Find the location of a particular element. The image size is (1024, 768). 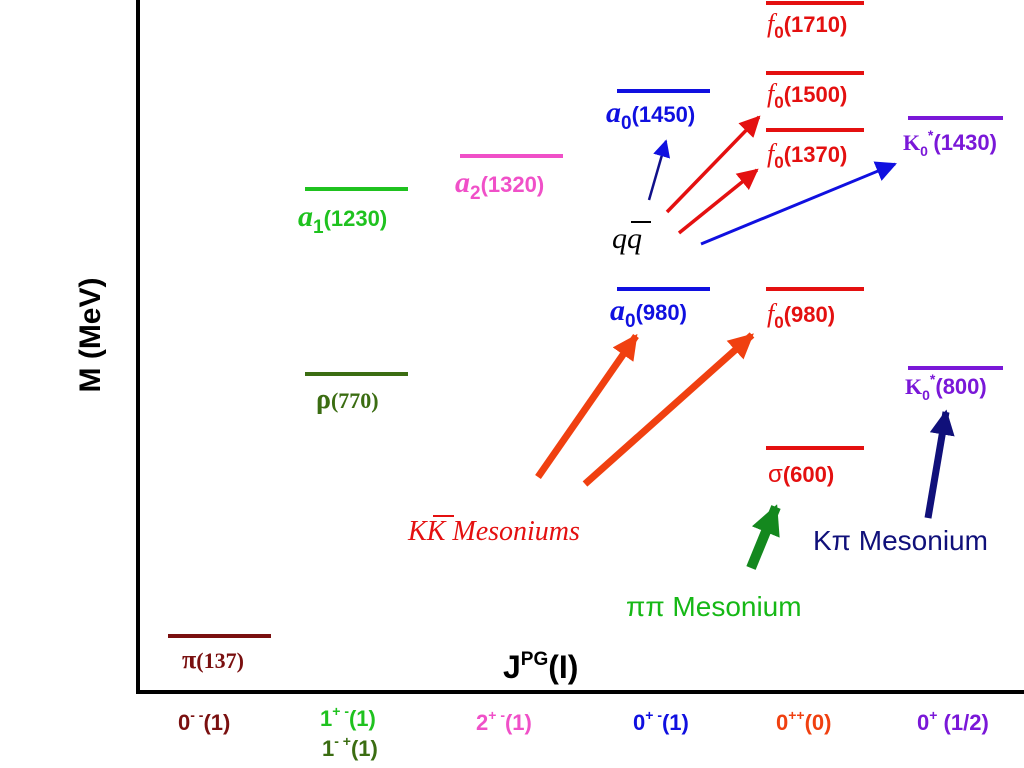

column-label-2pm: 2+ -(1) is located at coordinates (504, 721).